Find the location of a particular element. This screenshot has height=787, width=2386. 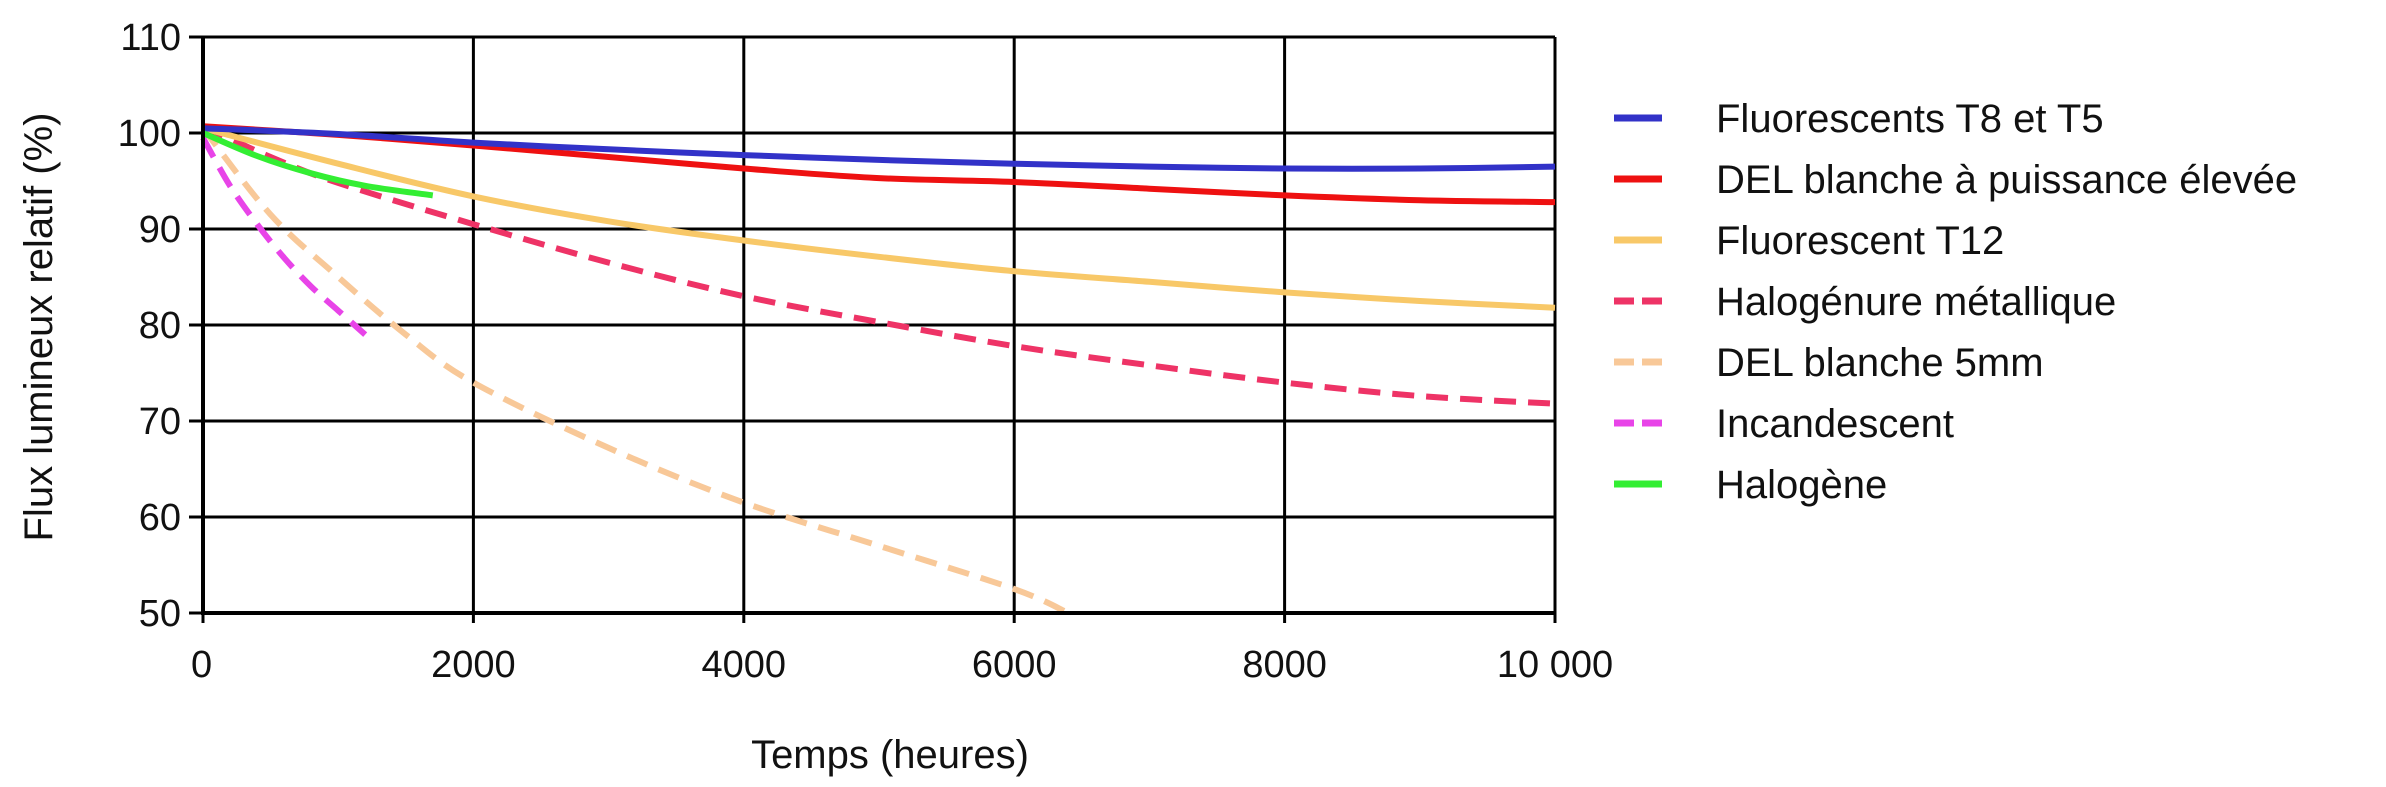

x-tick-label: 4000 is located at coordinates (744, 665).